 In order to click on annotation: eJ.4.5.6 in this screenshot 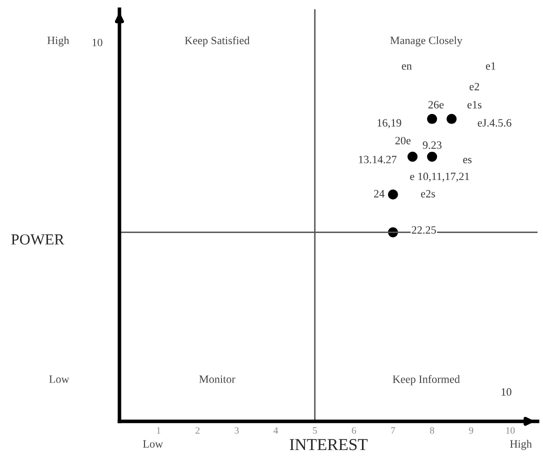, I will do `click(495, 123)`.